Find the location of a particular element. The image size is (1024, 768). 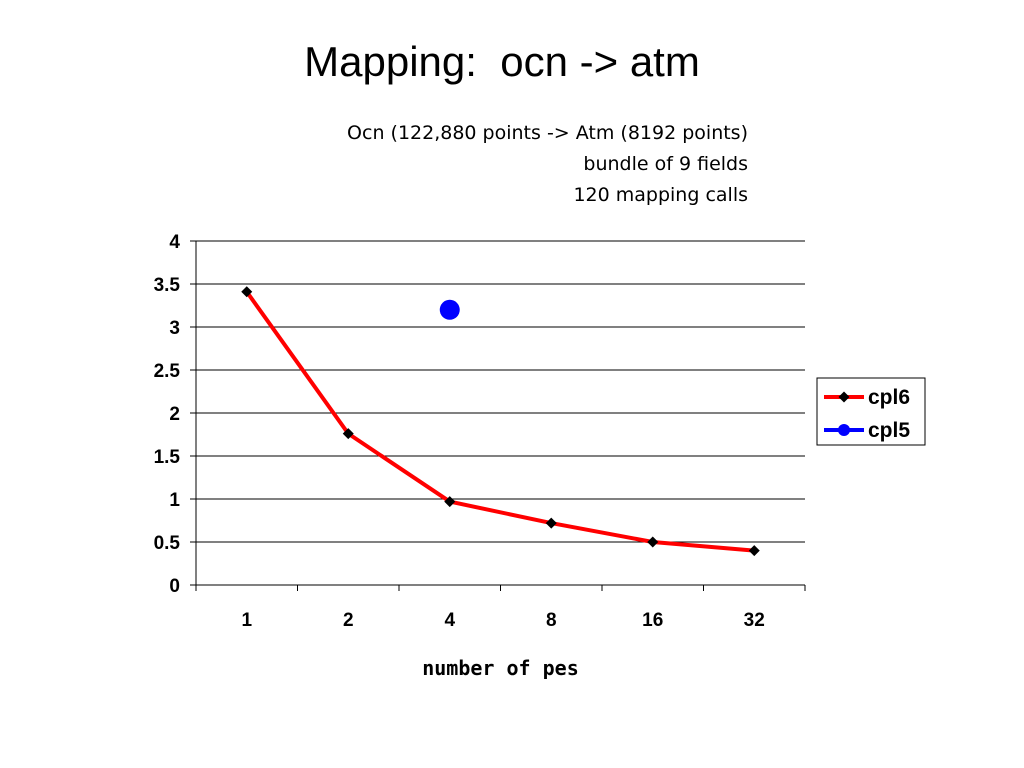

legend-marker-cpl6 is located at coordinates (844, 397).